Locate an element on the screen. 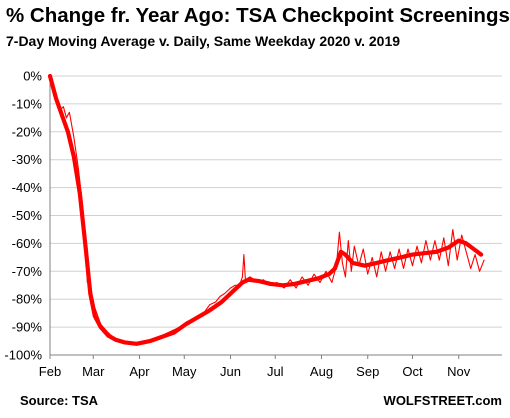 The height and width of the screenshot is (418, 510). x-tick-label: Feb is located at coordinates (50, 371).